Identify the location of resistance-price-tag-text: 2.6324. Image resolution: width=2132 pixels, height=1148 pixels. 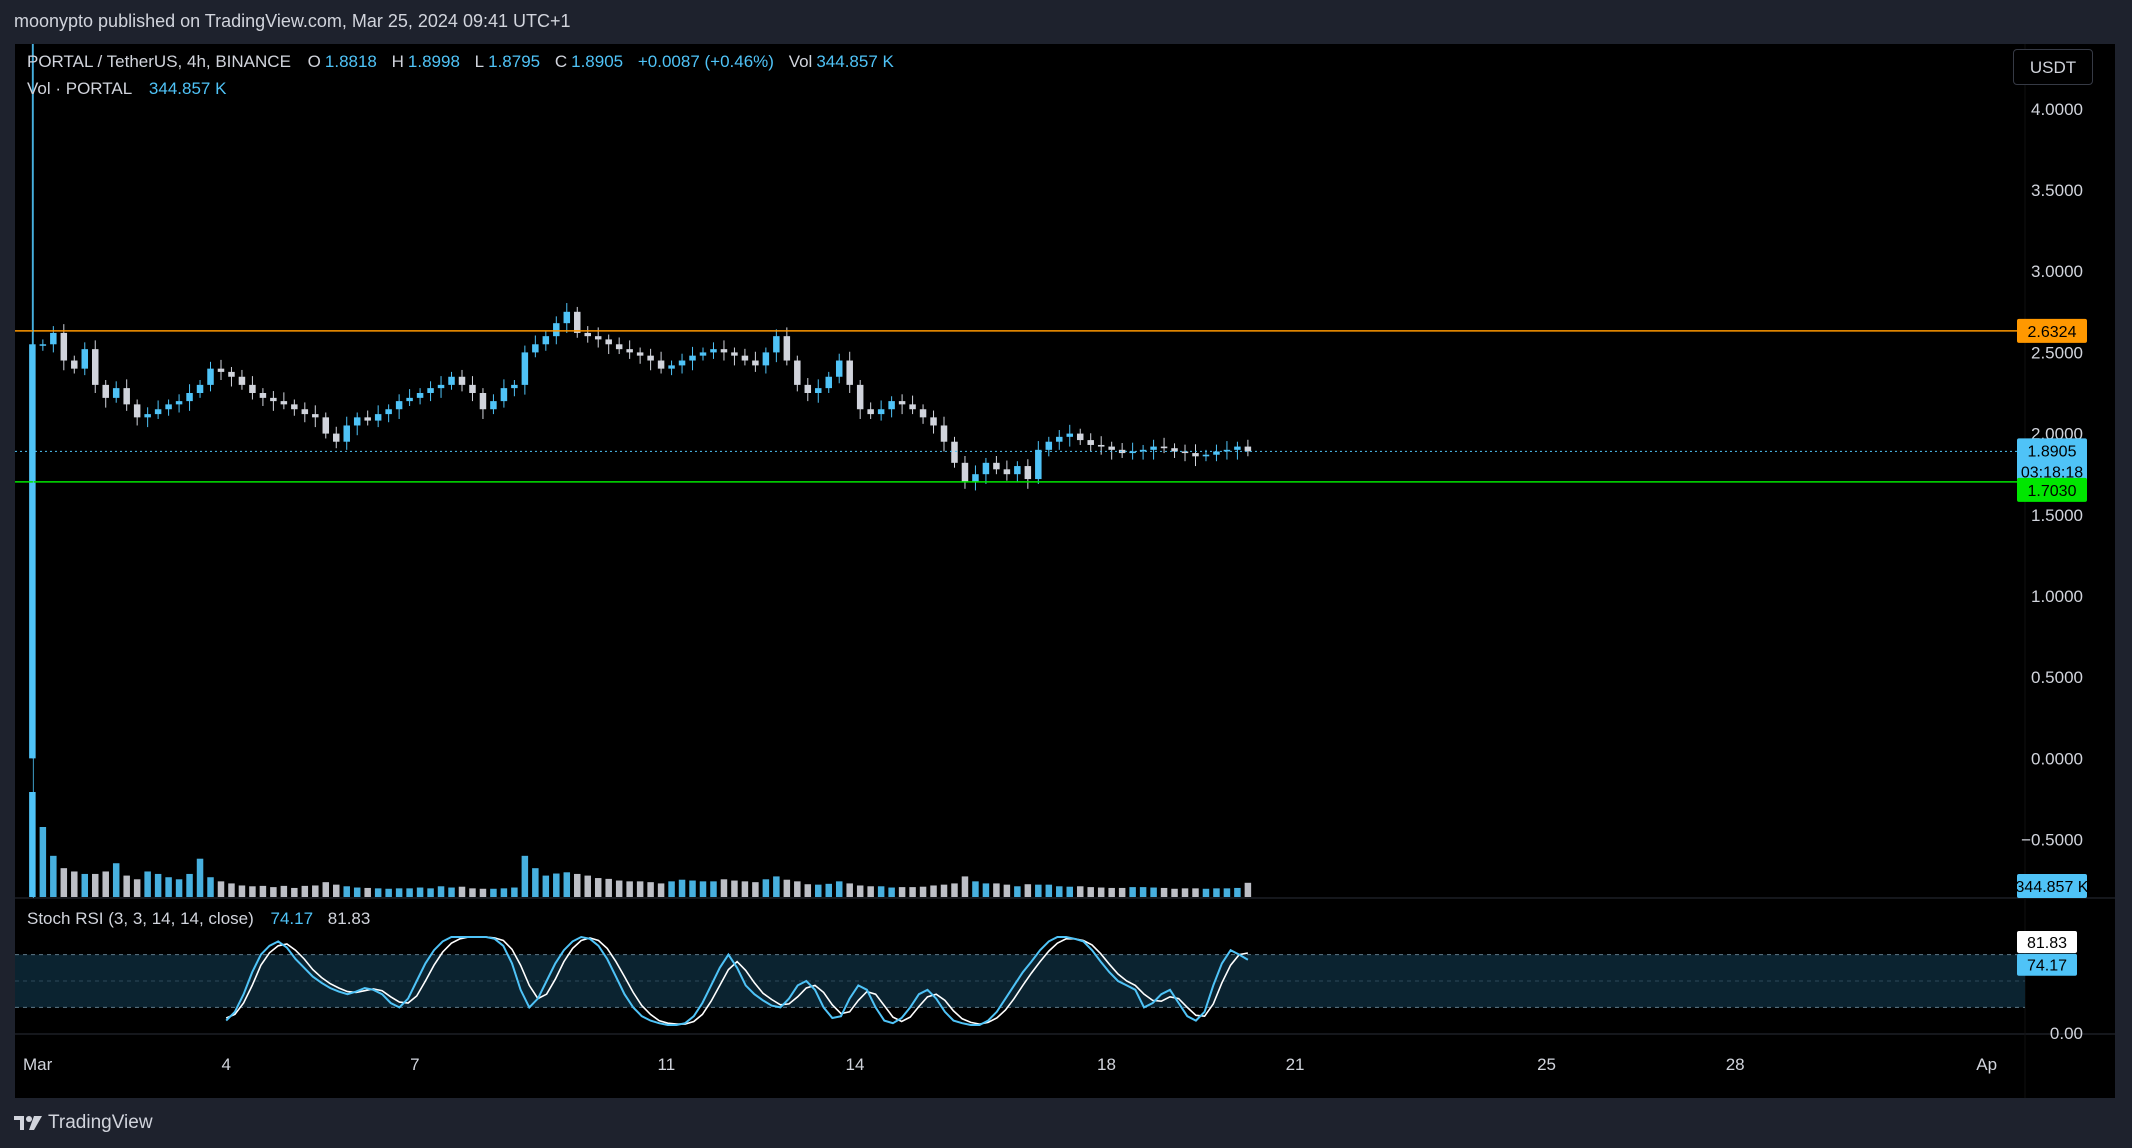
(2052, 332).